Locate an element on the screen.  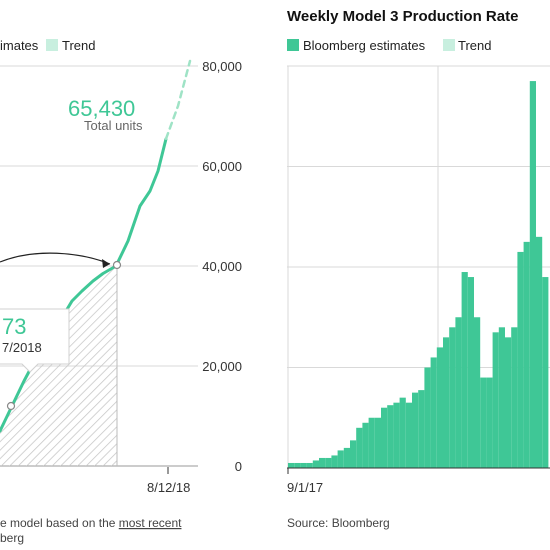
left-legend-estimates-label: imates is located at coordinates (19, 45).